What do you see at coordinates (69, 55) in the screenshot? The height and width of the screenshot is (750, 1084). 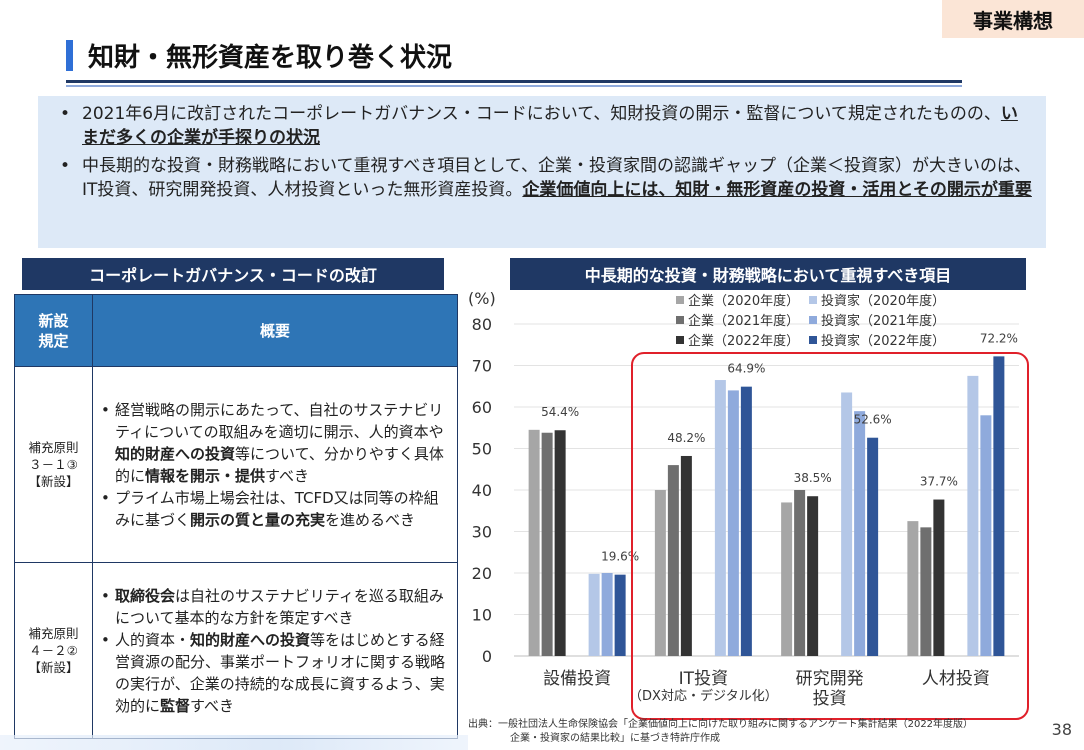 I see `title-accent-bar` at bounding box center [69, 55].